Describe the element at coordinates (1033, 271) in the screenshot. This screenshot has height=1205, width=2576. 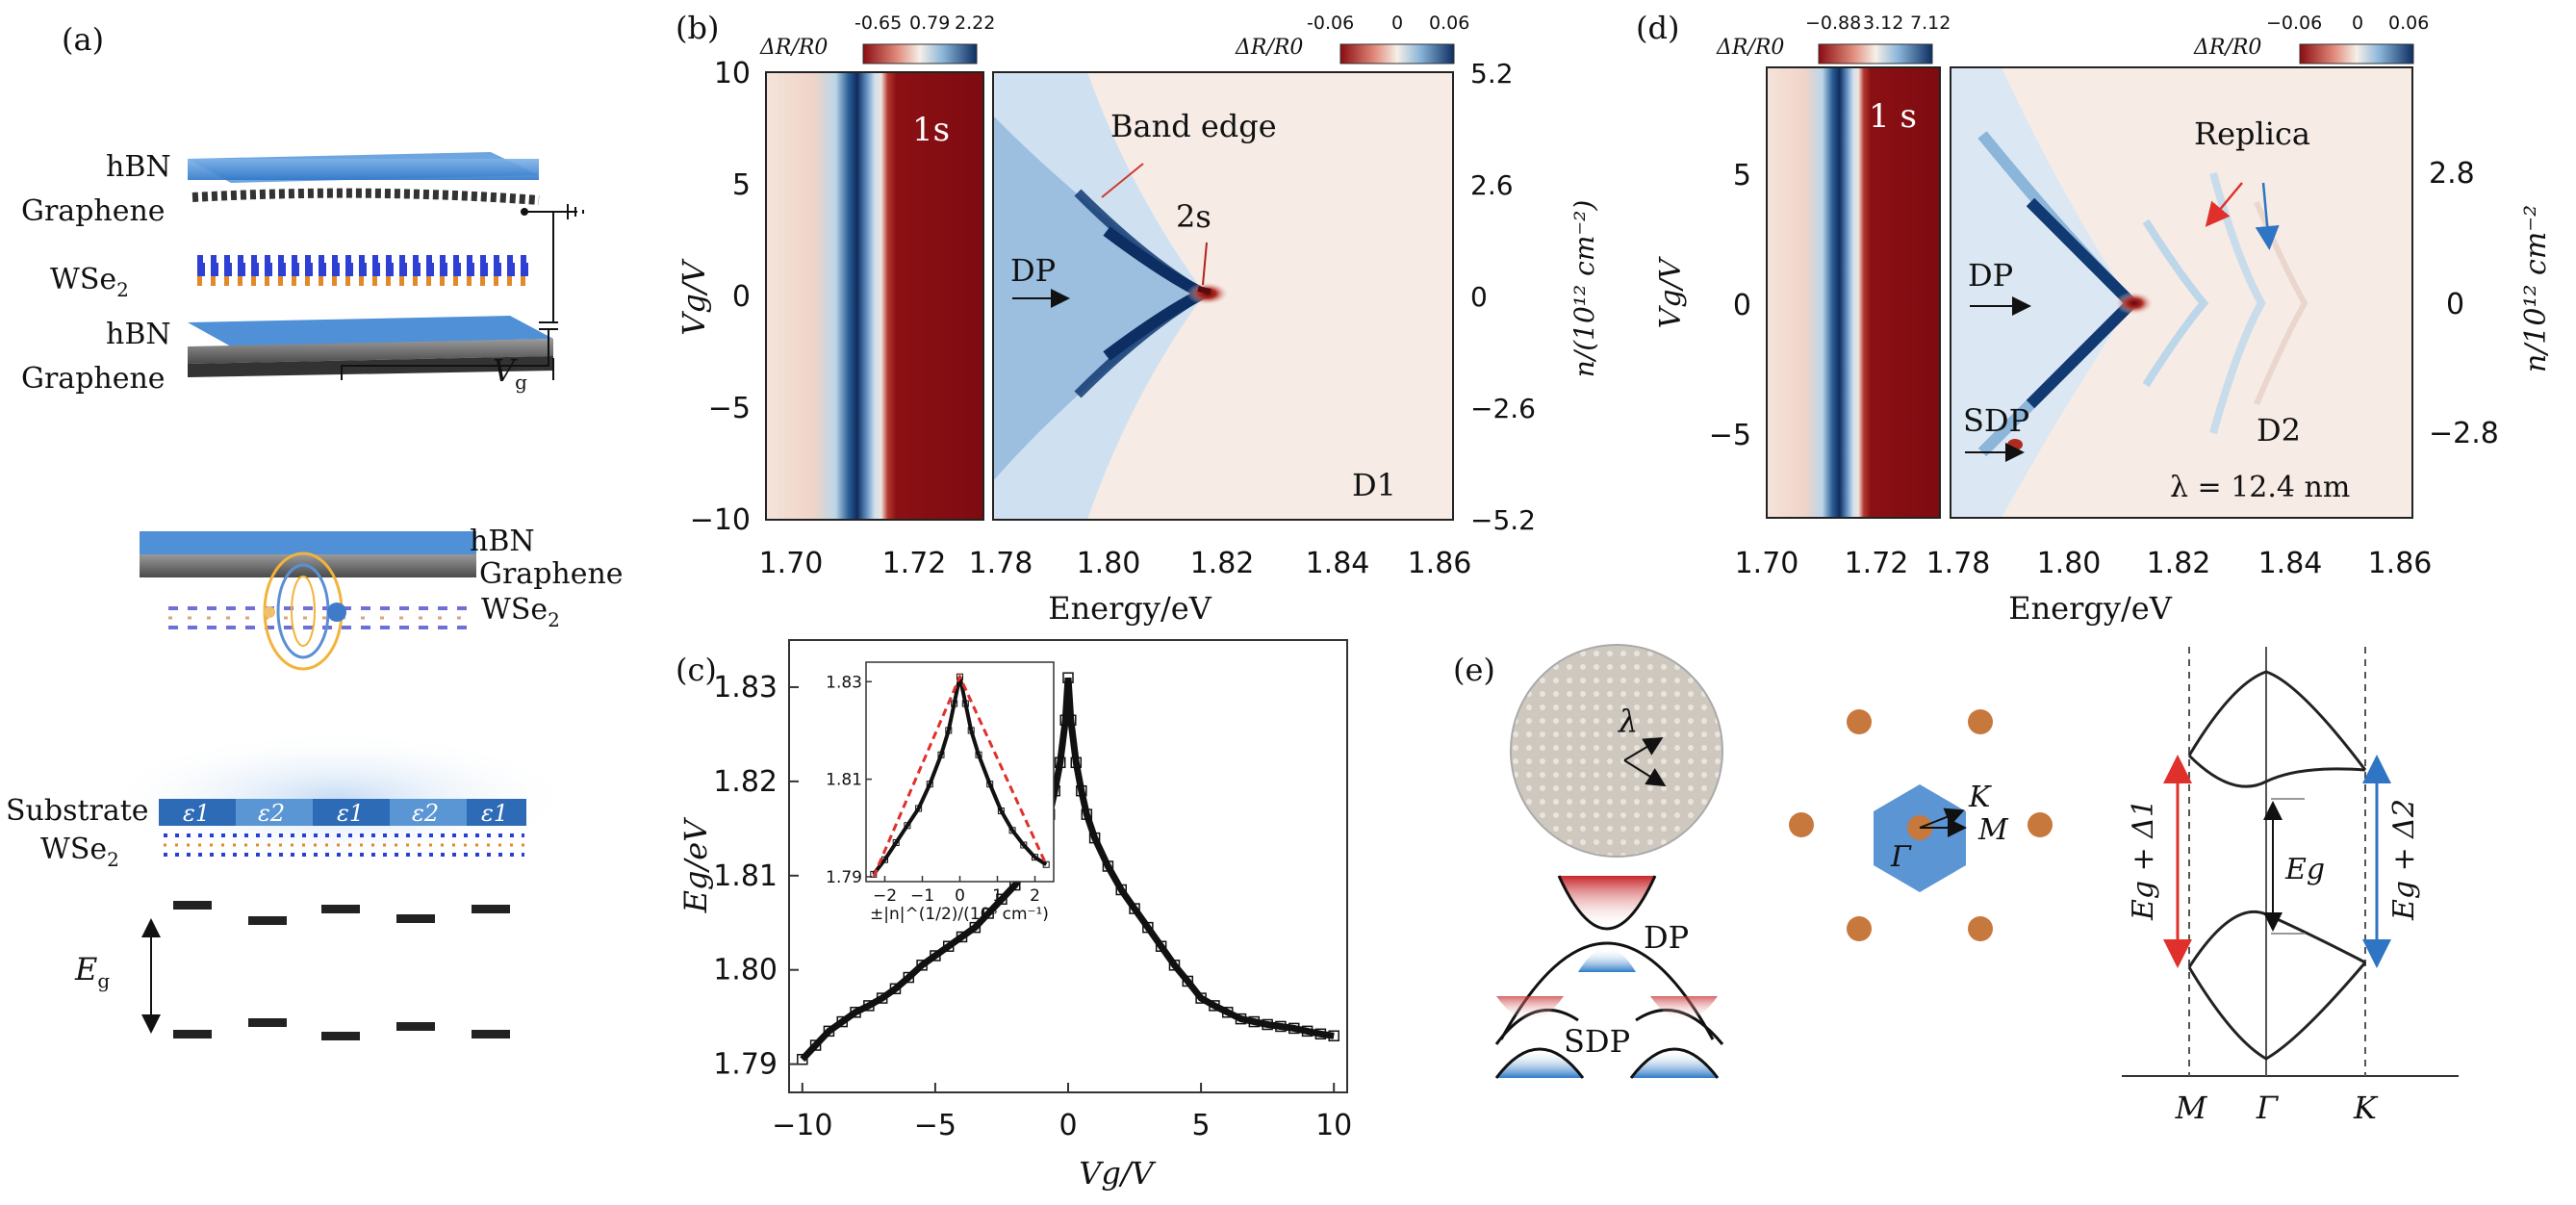
I see `label-dp-b: DP` at that location.